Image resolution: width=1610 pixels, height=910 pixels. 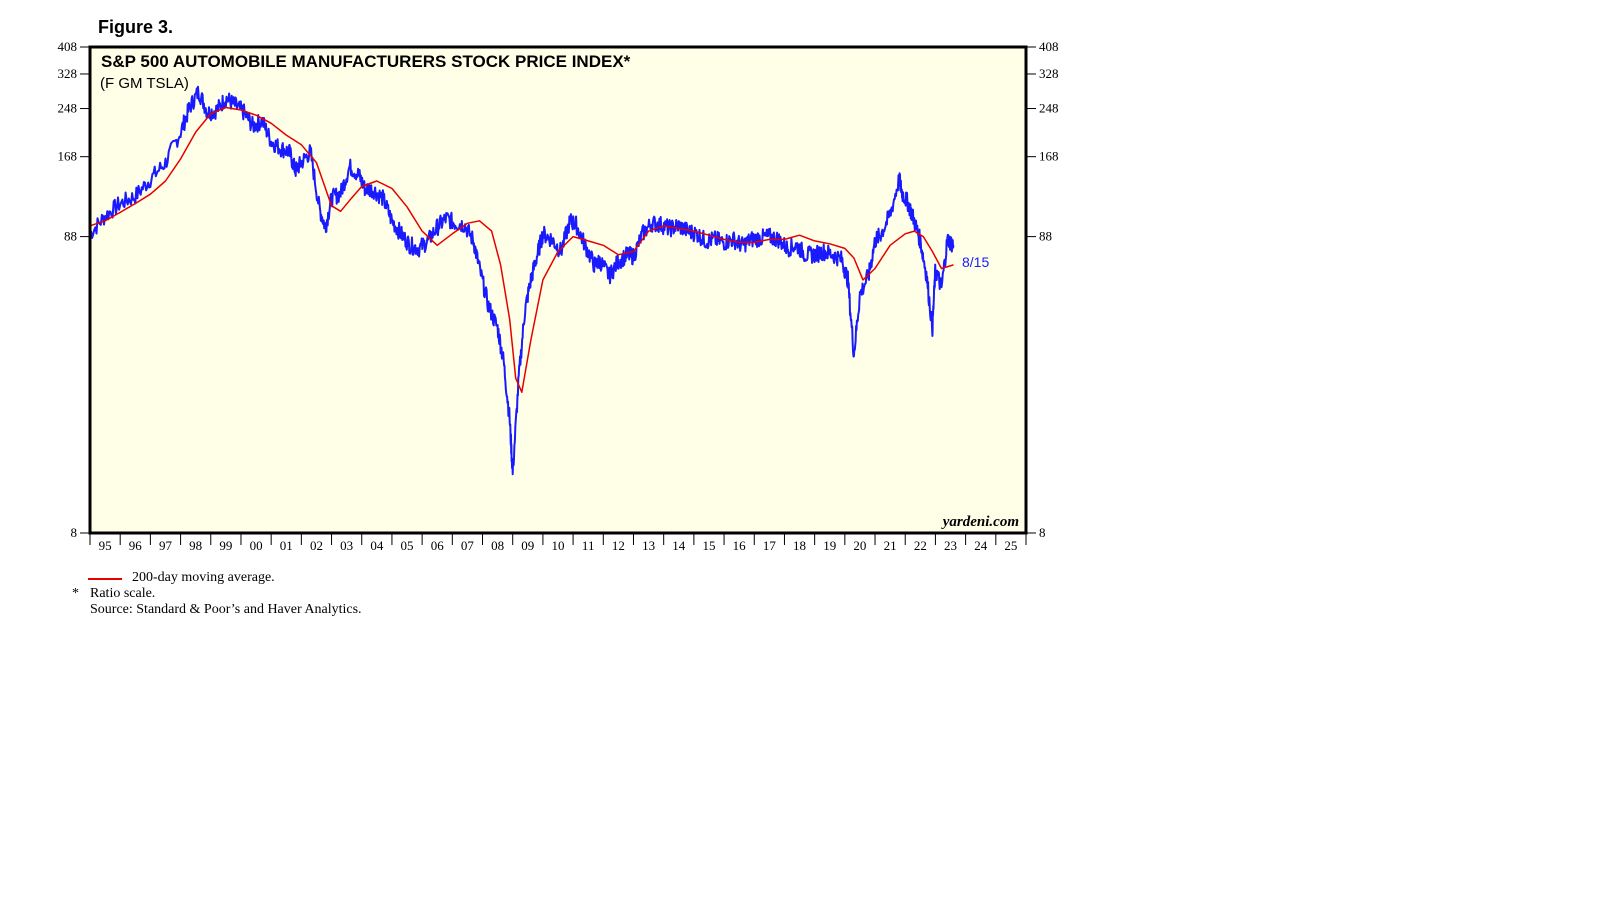 What do you see at coordinates (316, 545) in the screenshot?
I see `x-tick-label-02: 02` at bounding box center [316, 545].